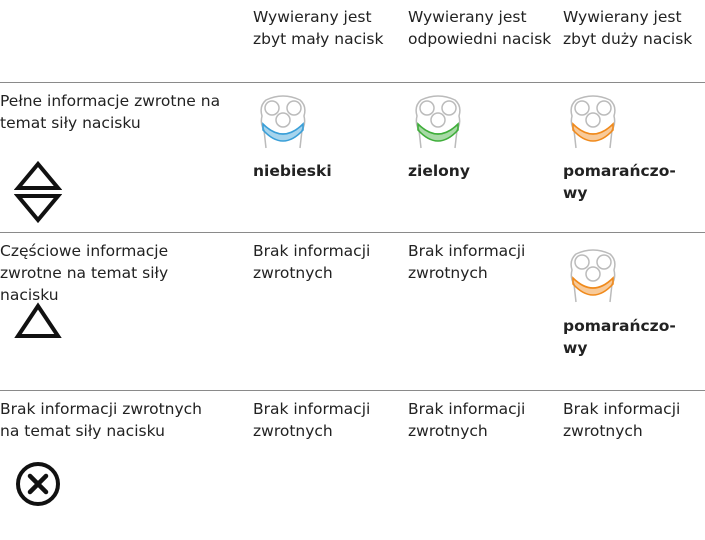  What do you see at coordinates (38, 320) in the screenshot?
I see `partial-feedback-icon` at bounding box center [38, 320].